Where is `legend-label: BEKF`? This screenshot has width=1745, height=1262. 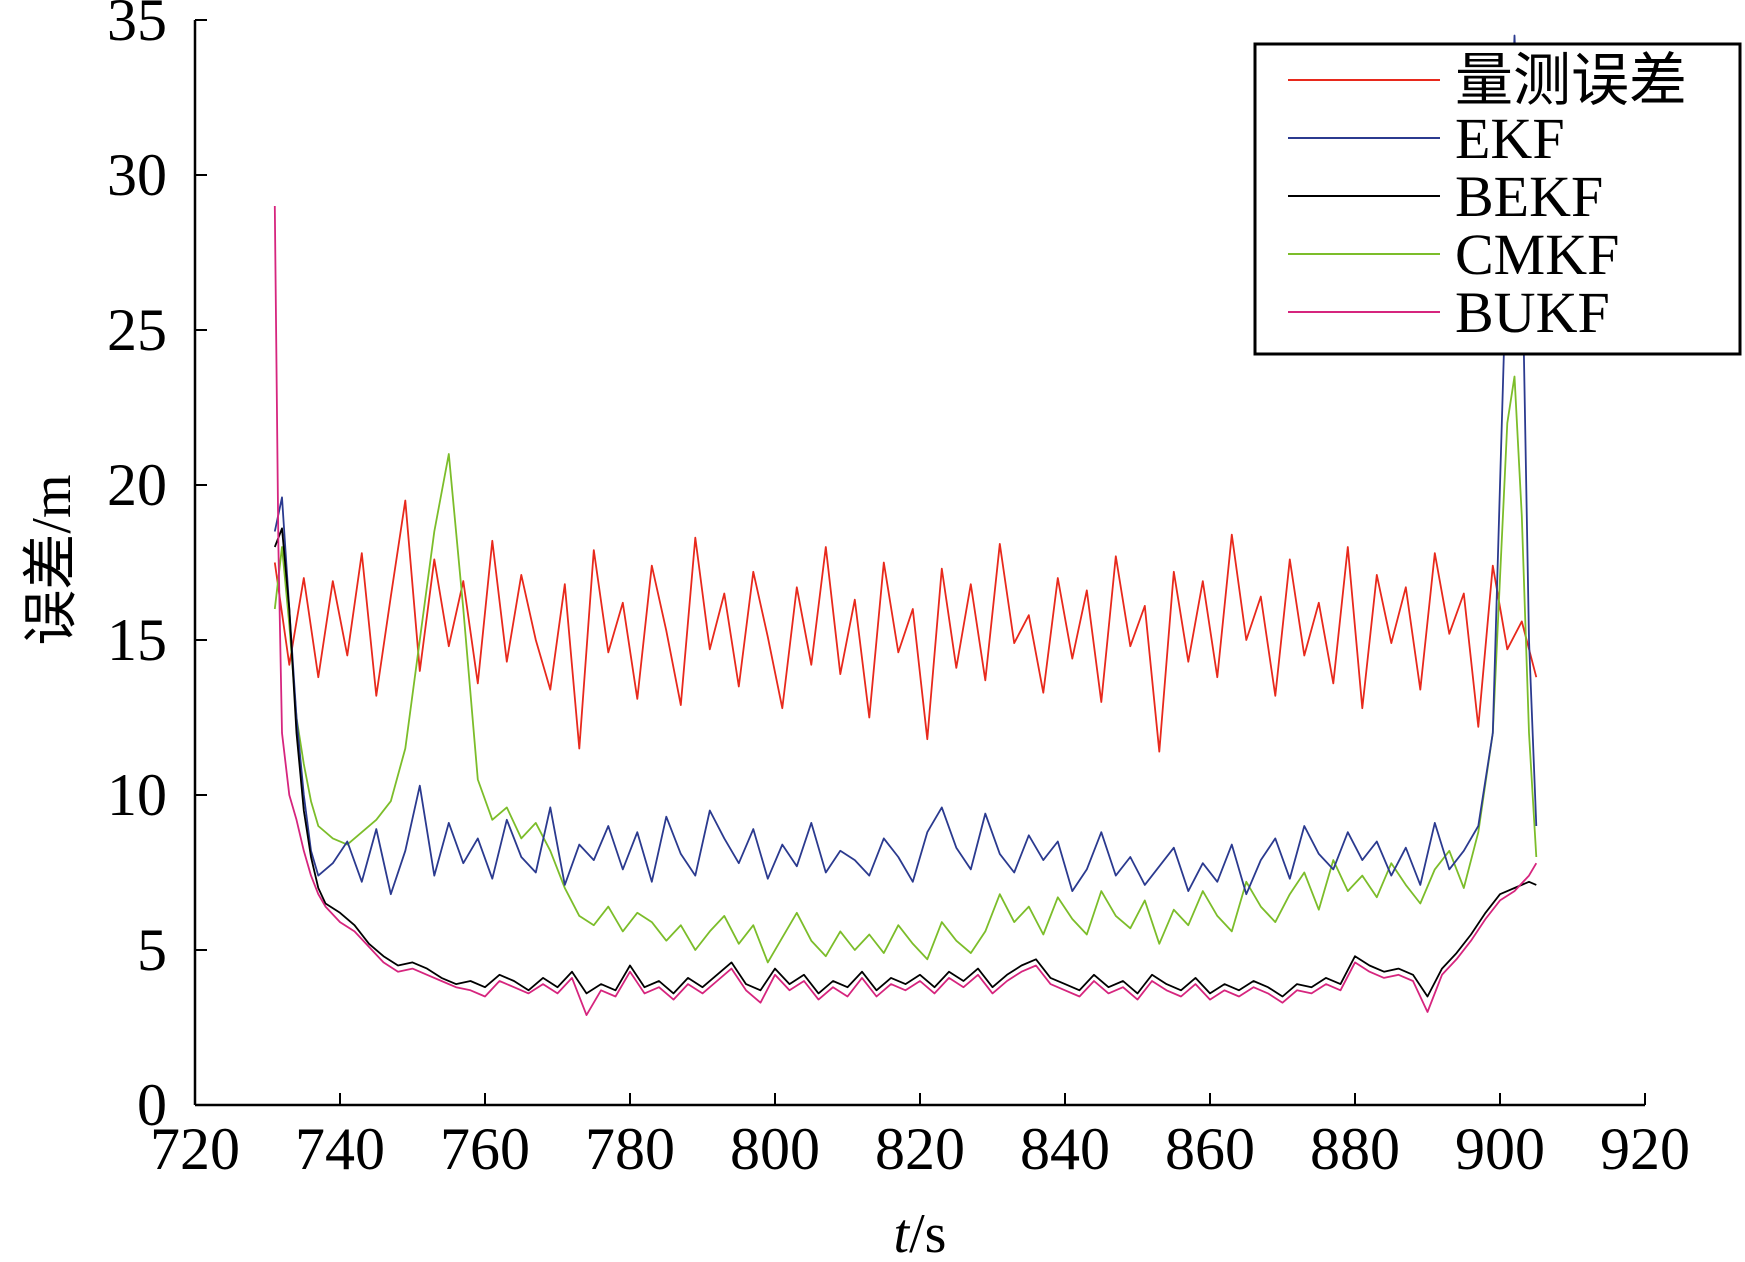 legend-label: BEKF is located at coordinates (1529, 196).